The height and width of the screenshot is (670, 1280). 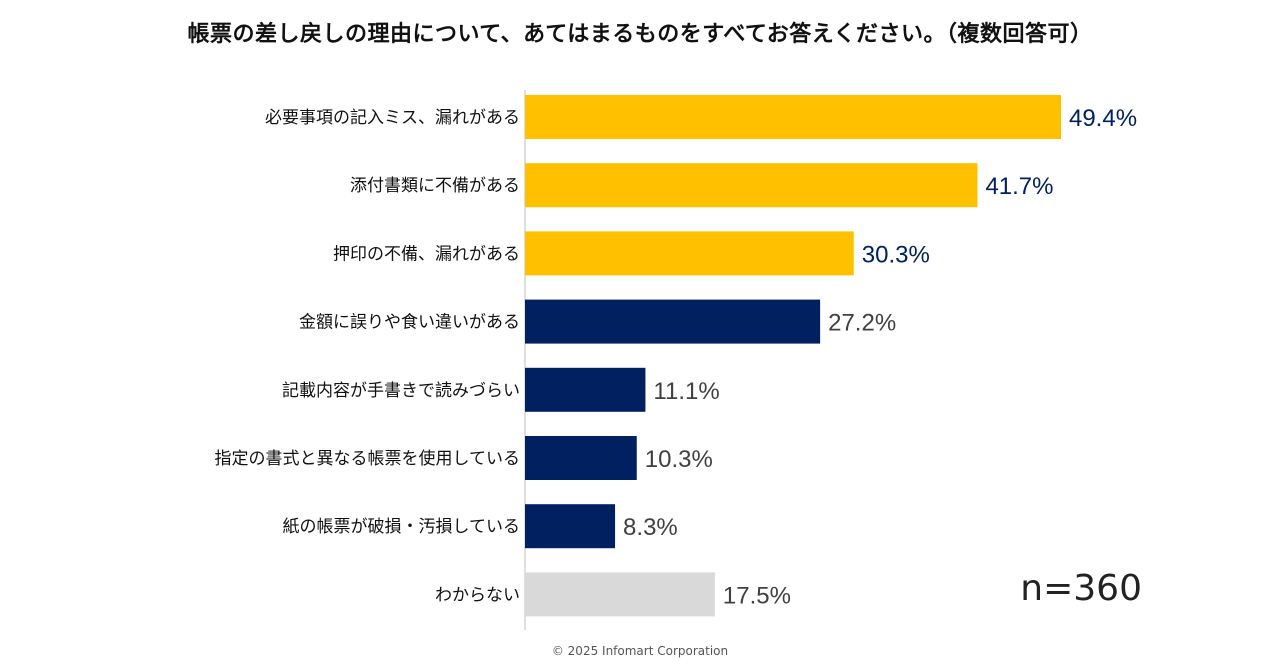 What do you see at coordinates (426, 254) in the screenshot?
I see `category-label: 押印の不備、漏れがある` at bounding box center [426, 254].